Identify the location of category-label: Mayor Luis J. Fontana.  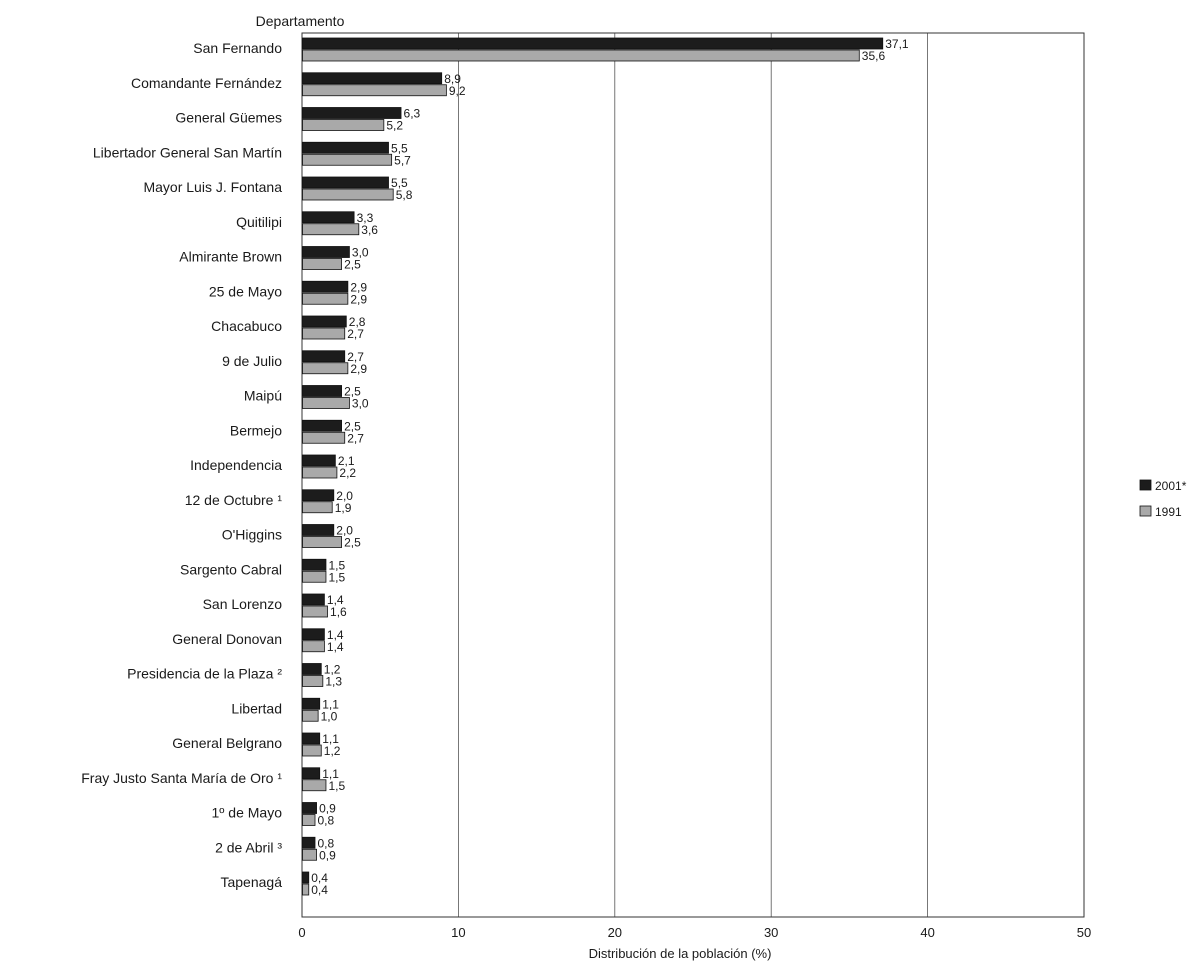
(212, 187).